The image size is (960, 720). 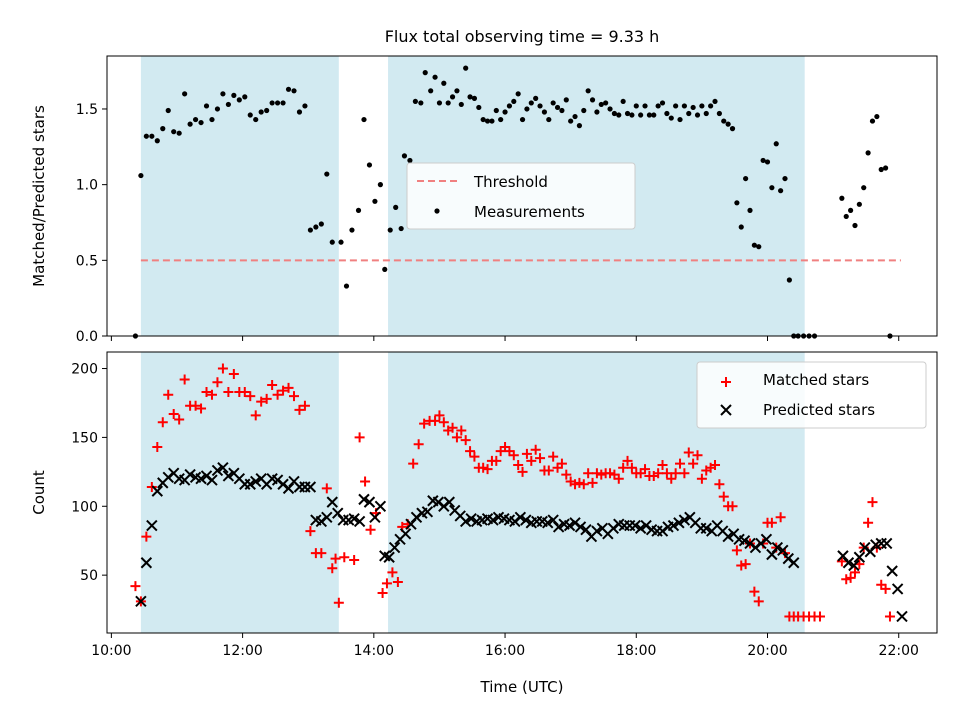 What do you see at coordinates (819, 410) in the screenshot?
I see `legend-predicted-label: Predicted stars` at bounding box center [819, 410].